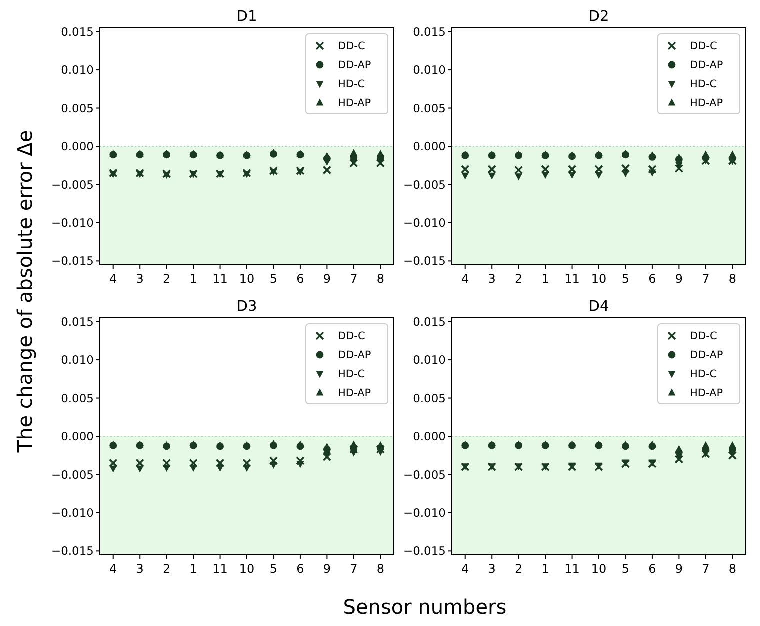  I want to click on chart-title: D3, so click(247, 307).